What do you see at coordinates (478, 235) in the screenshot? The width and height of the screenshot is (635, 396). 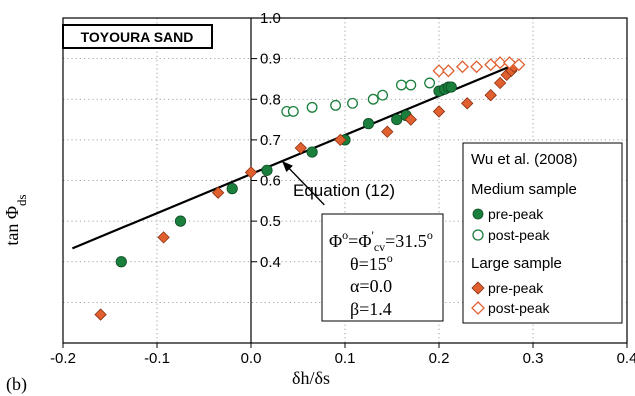 I see `legend-marker-medium-post` at bounding box center [478, 235].